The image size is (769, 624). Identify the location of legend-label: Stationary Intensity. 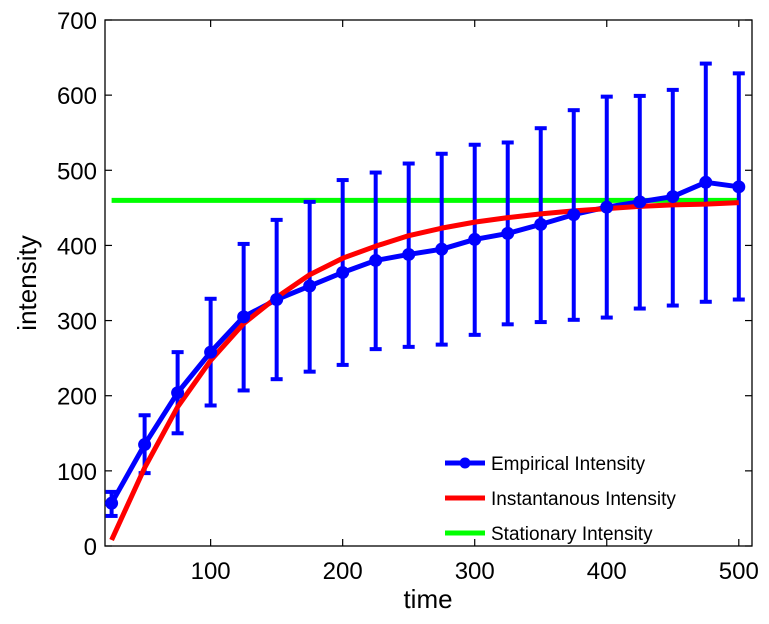
(572, 534).